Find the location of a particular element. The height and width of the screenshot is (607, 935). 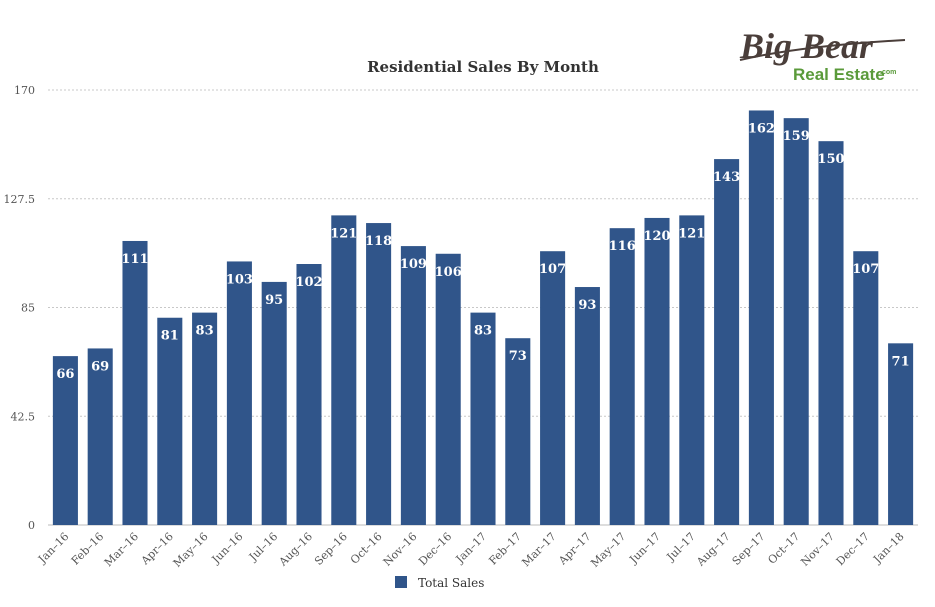

bar-value-label: 109 is located at coordinates (413, 264).